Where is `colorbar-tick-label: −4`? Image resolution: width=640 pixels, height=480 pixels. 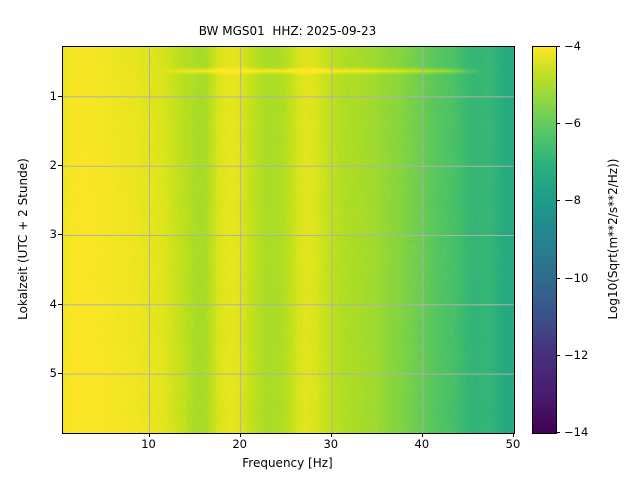 colorbar-tick-label: −4 is located at coordinates (572, 46).